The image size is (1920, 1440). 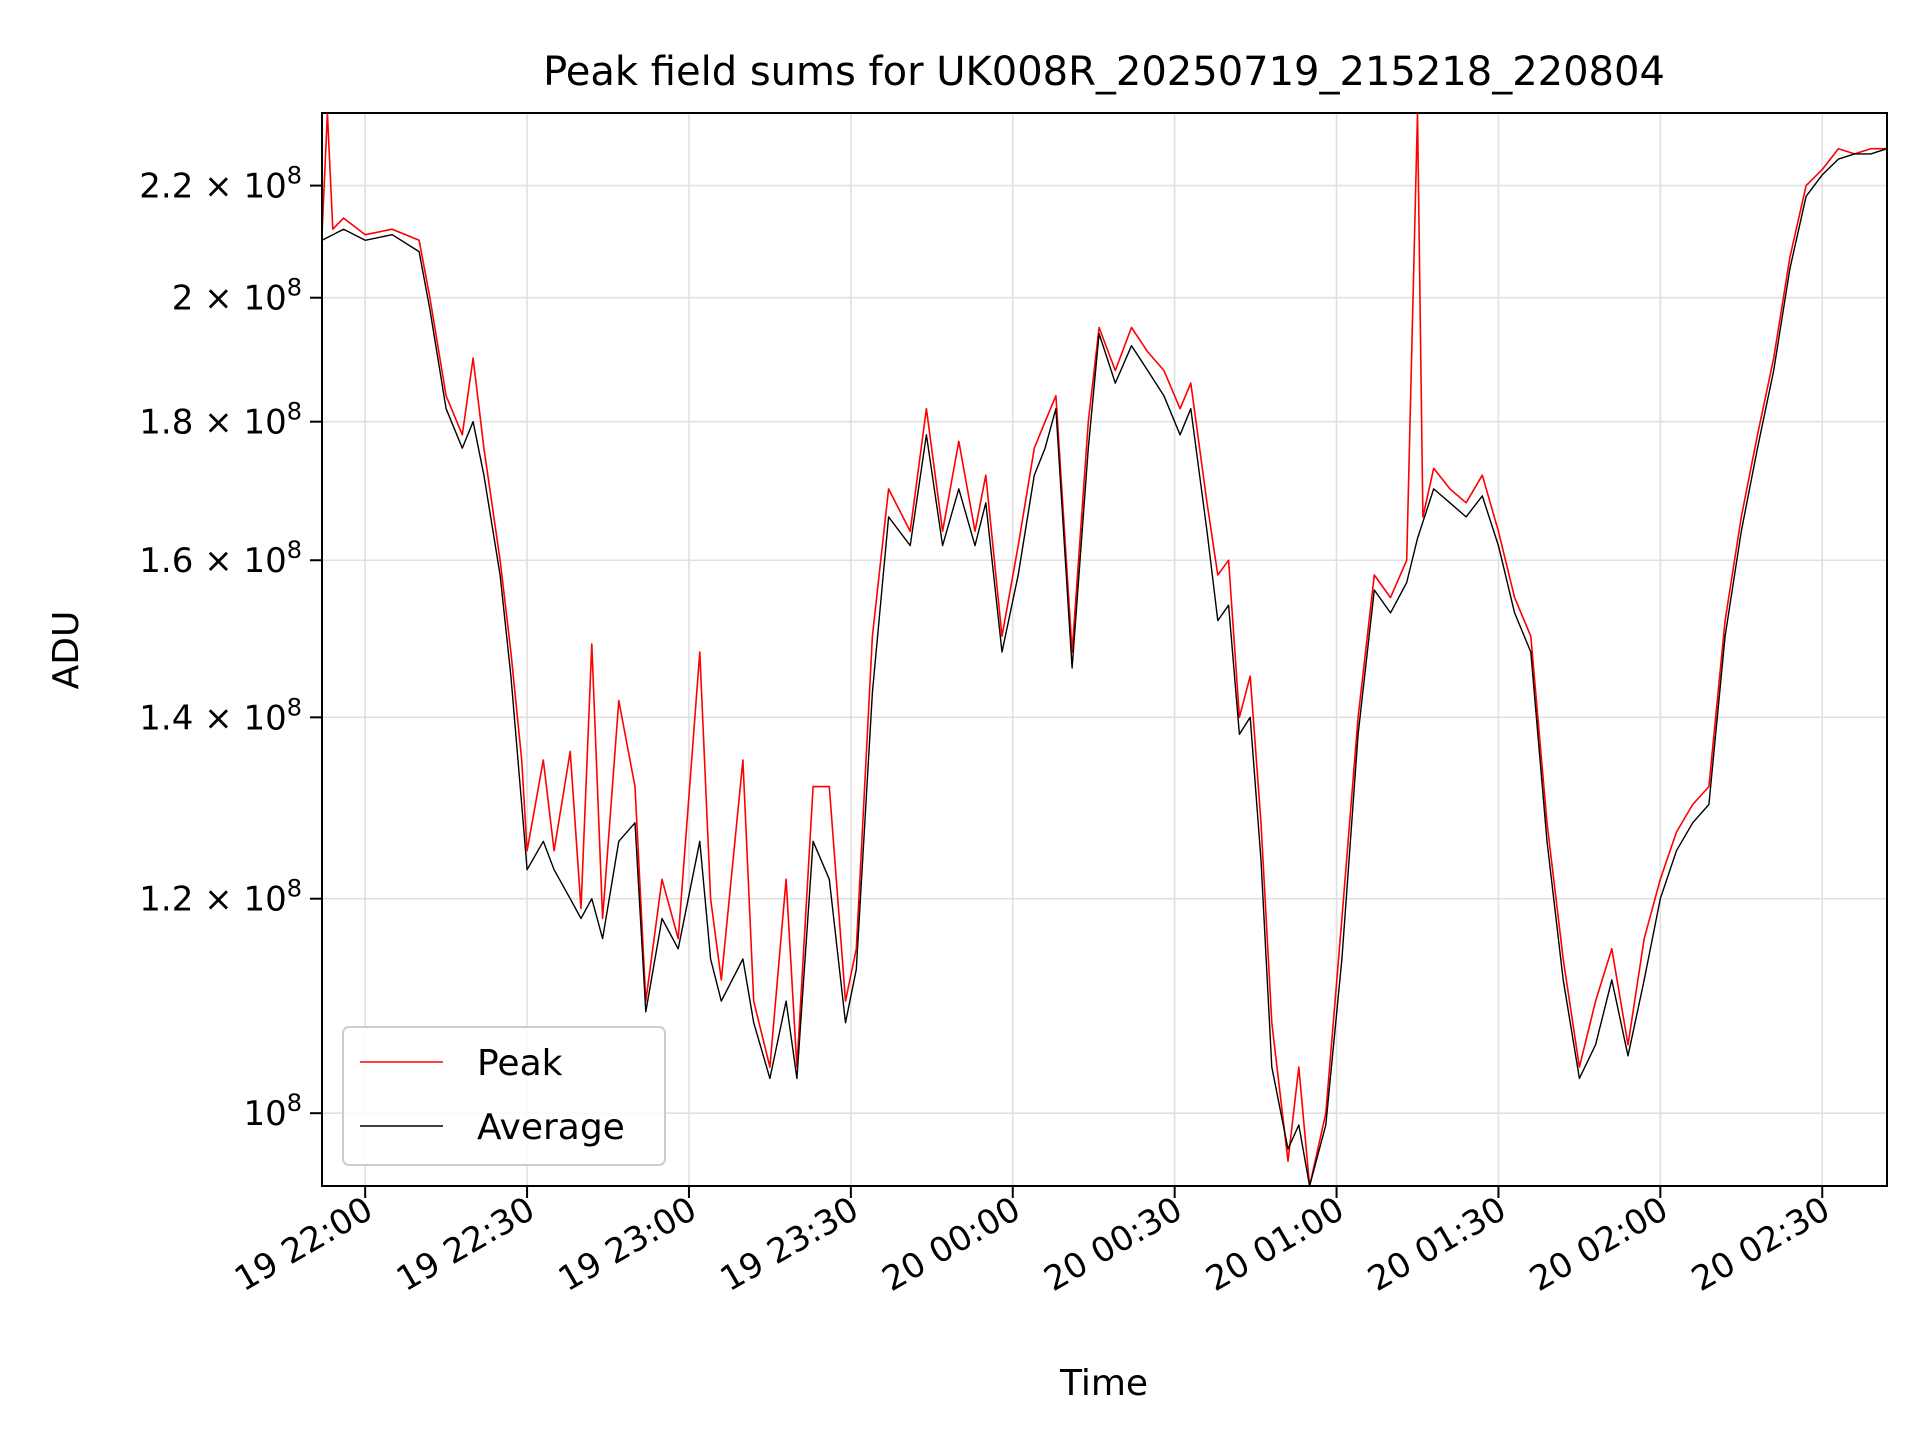 I want to click on y-tick-label: 1.4 × 108, so click(x=220, y=715).